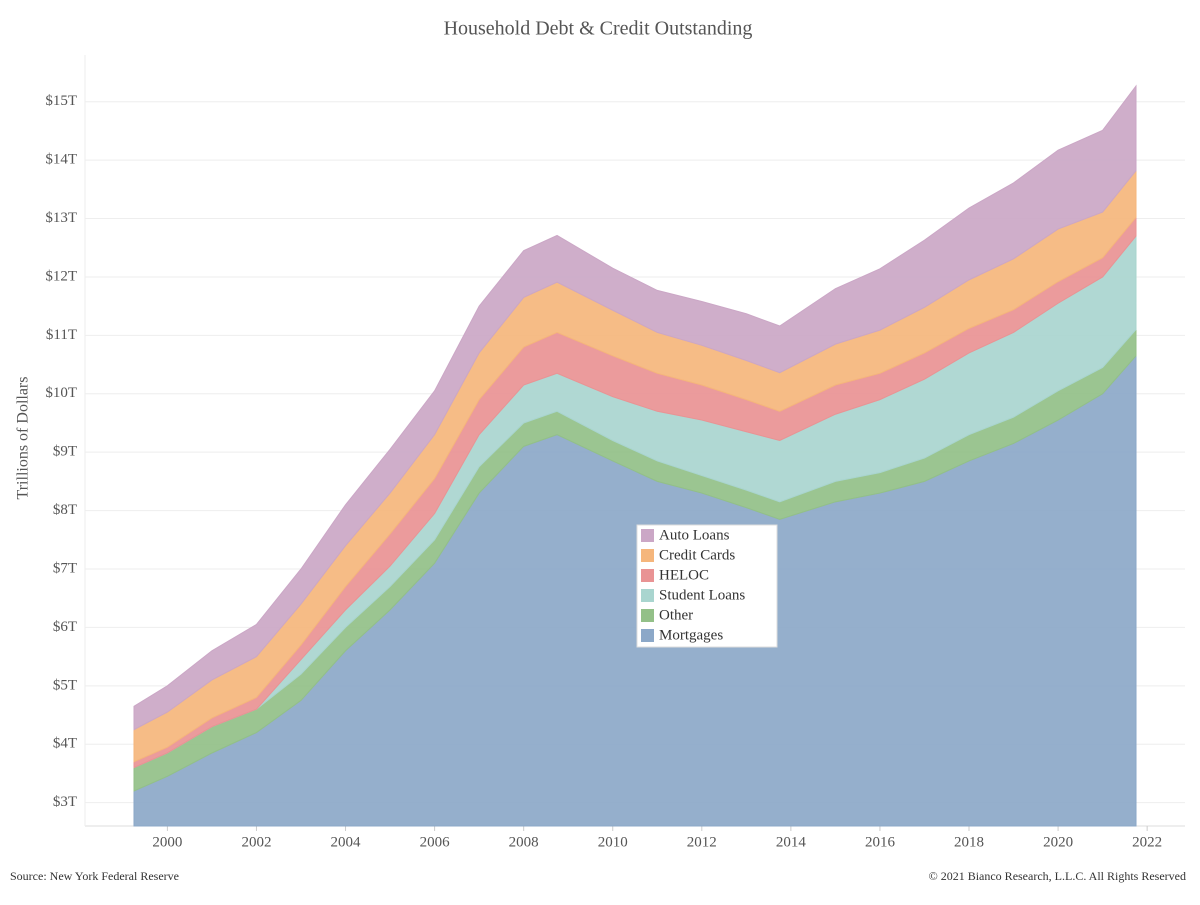  Describe the element at coordinates (791, 842) in the screenshot. I see `x-tick-label: 2014` at that location.